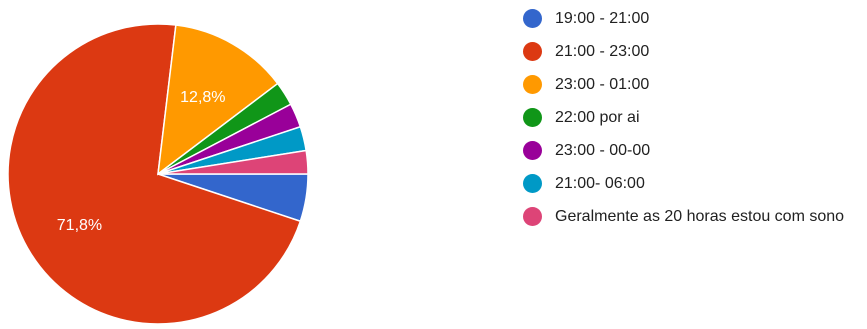 The image size is (867, 329). I want to click on legend-label: 23:00 - 01:00, so click(602, 84).